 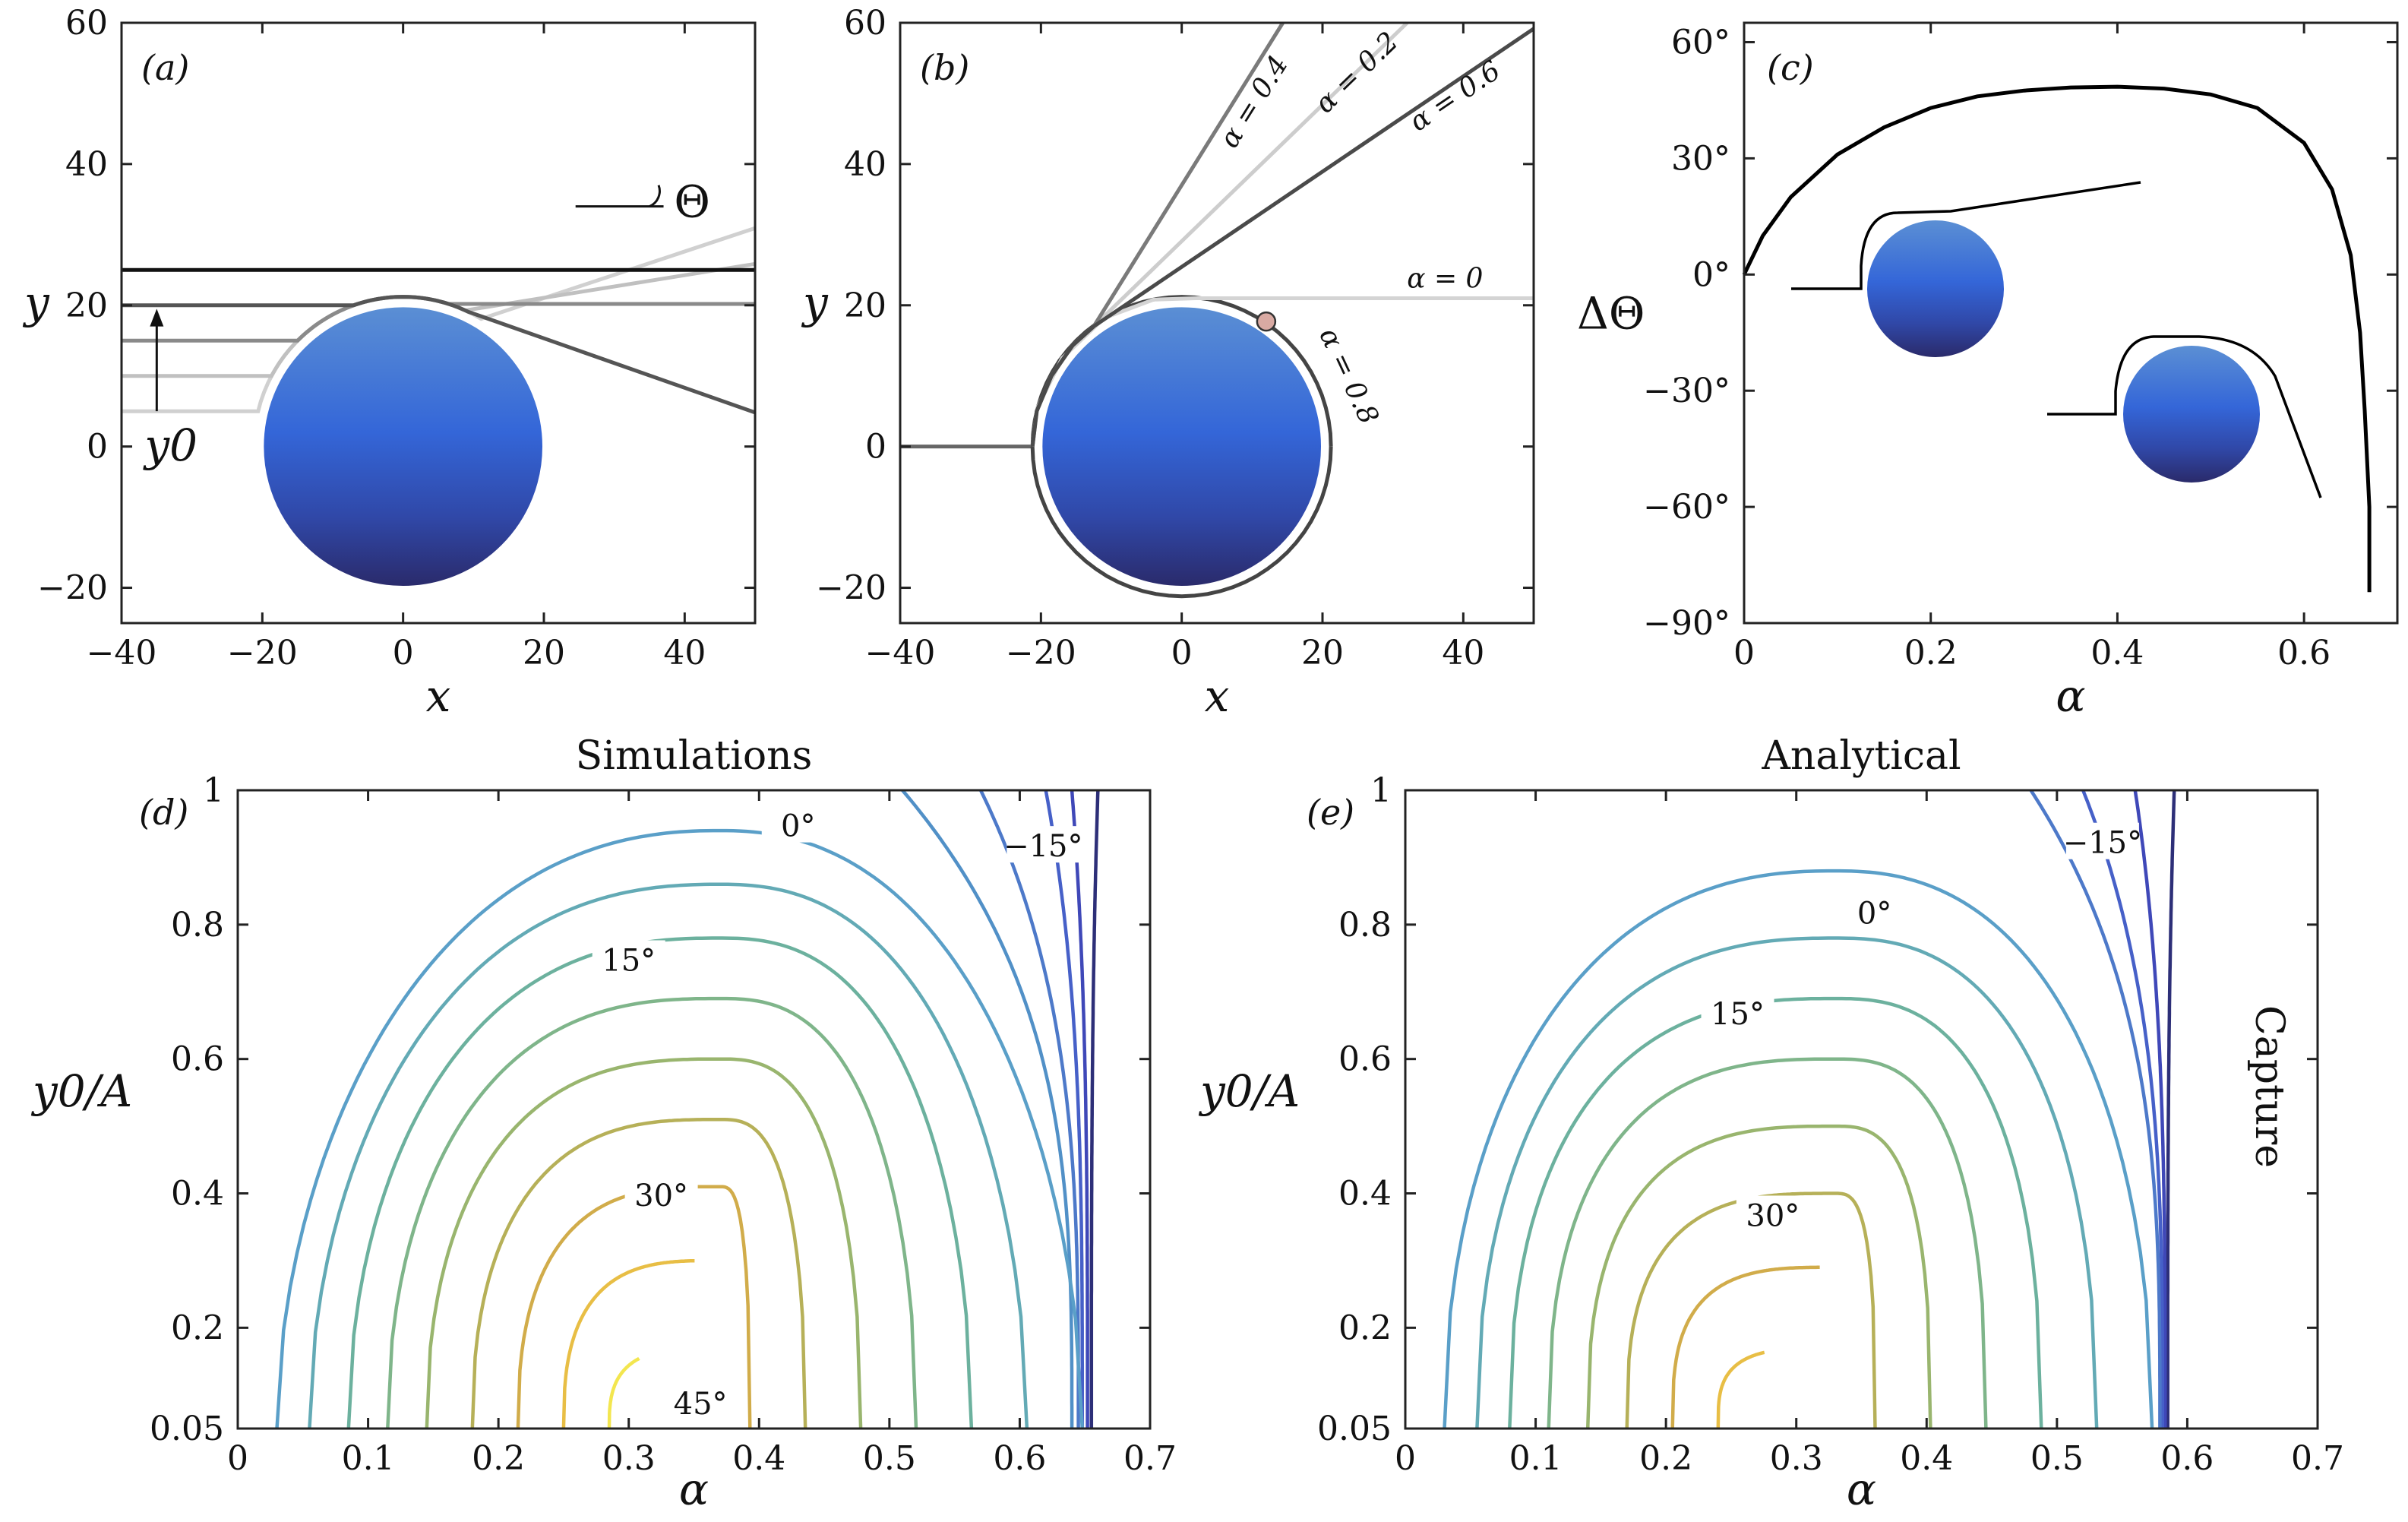 I want to click on a-xtick-label: 20, so click(x=544, y=653).